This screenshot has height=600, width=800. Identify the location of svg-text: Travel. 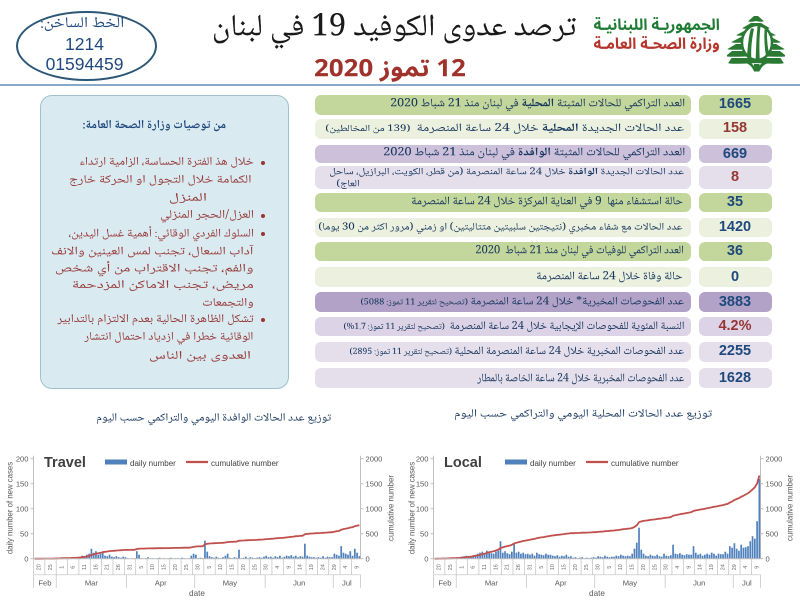
(65, 463).